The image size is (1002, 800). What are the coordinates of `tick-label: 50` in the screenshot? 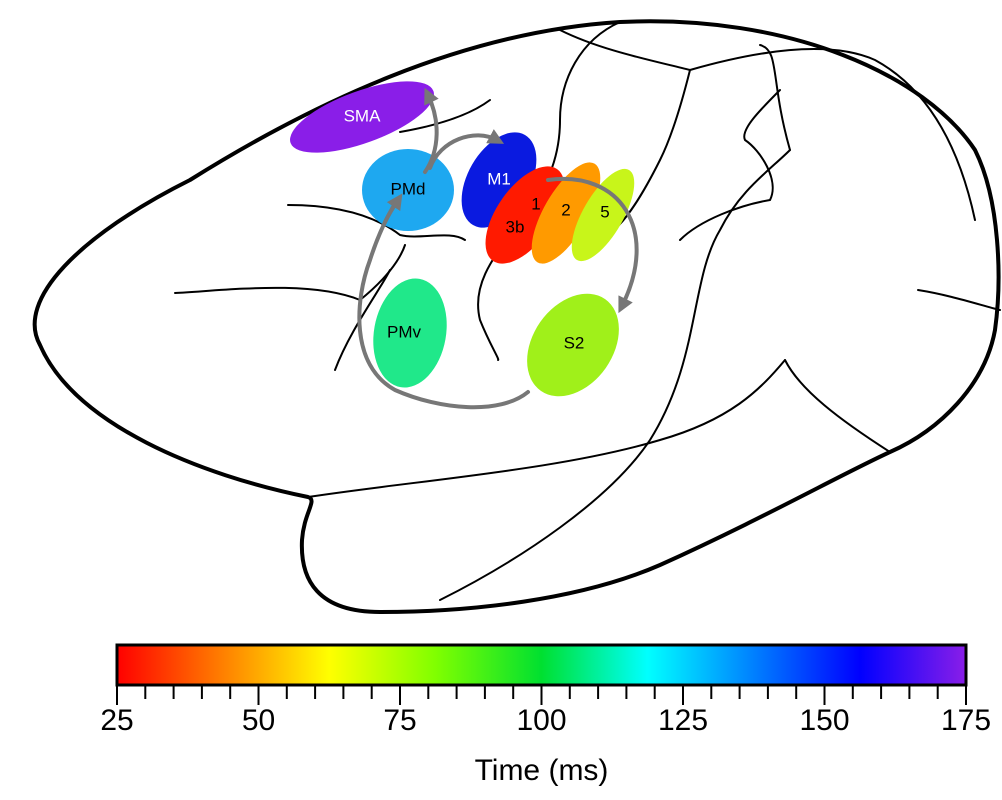 It's located at (258, 720).